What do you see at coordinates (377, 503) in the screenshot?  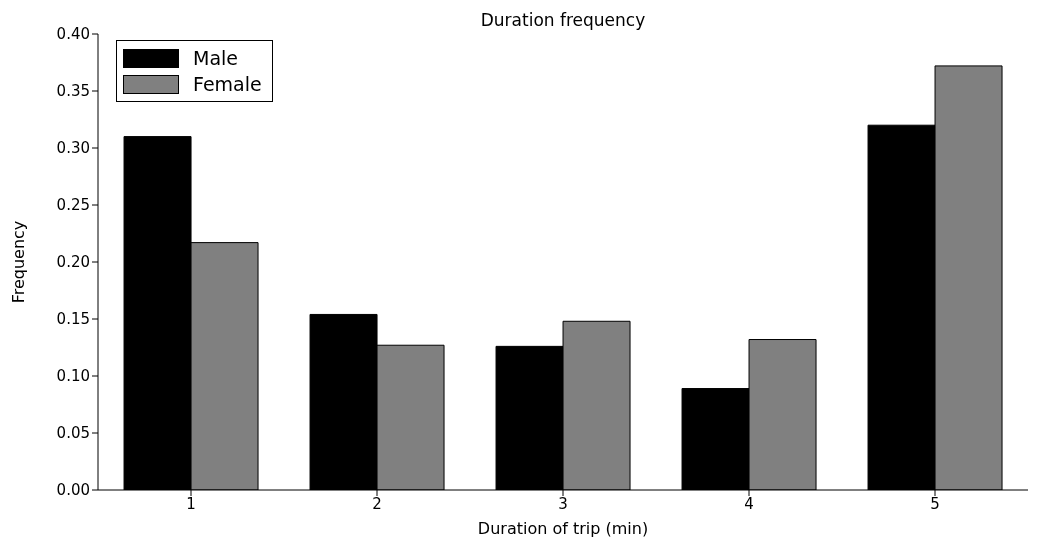 I see `x-tick-label: 2` at bounding box center [377, 503].